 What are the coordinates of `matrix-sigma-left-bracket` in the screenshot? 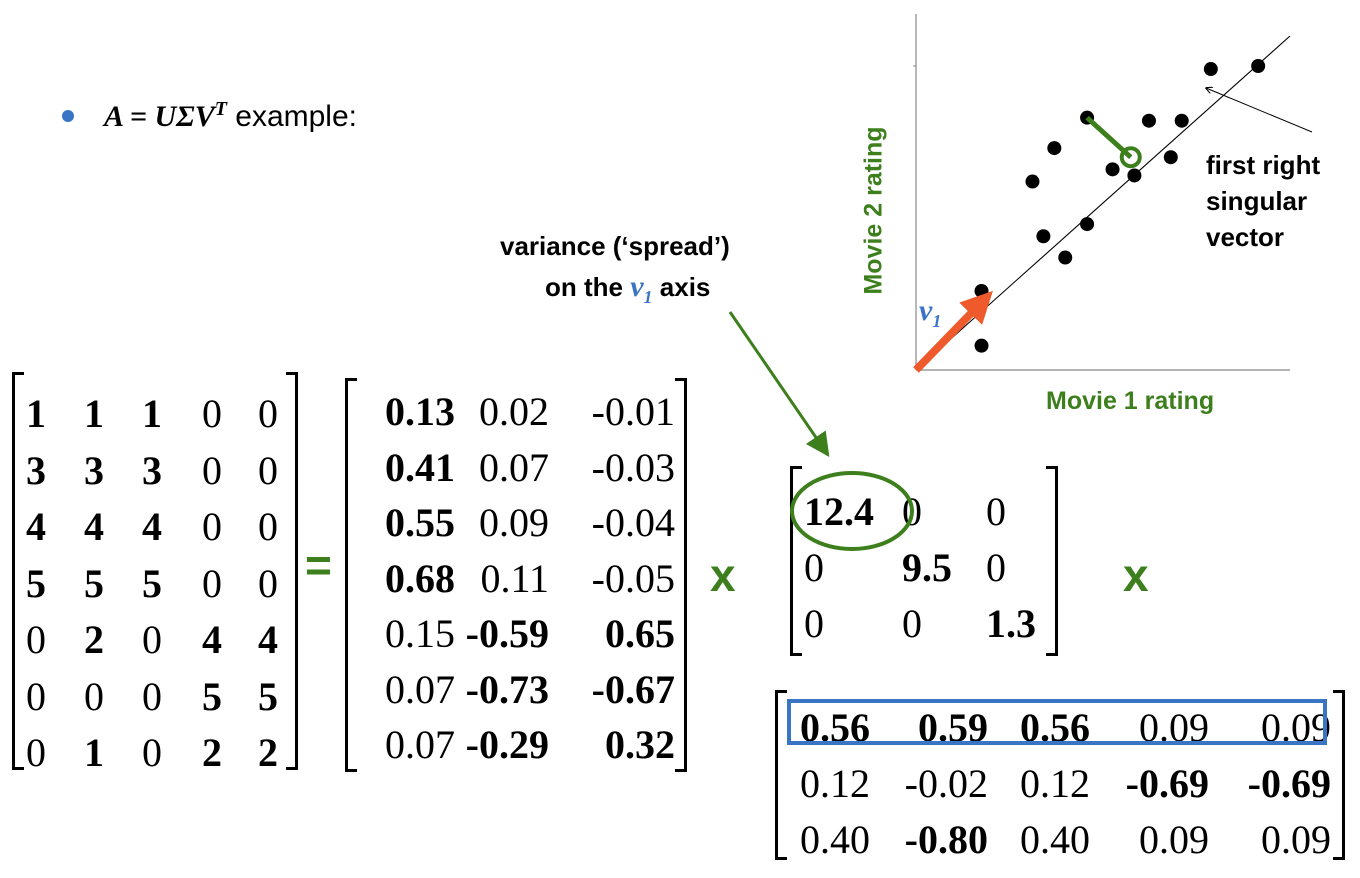 It's located at (796, 561).